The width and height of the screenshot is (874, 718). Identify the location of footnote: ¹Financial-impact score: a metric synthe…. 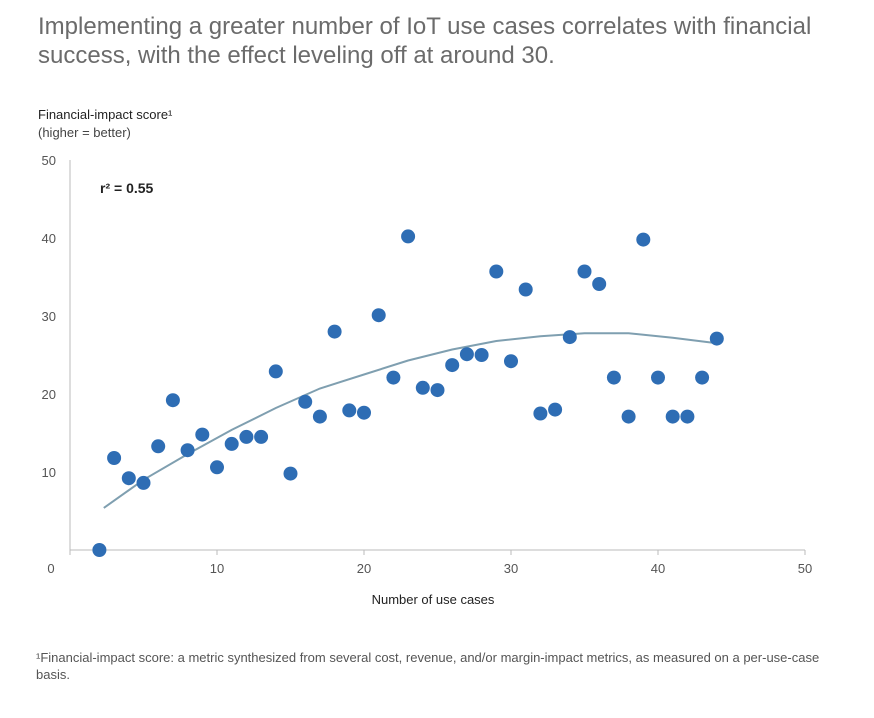
(428, 666).